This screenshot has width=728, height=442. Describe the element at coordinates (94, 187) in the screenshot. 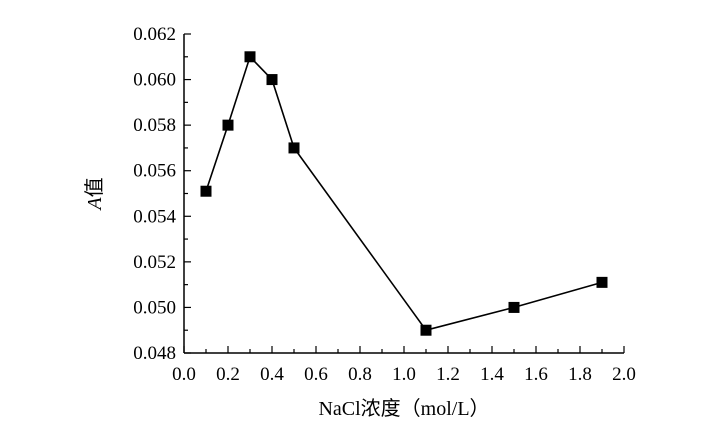

I see `y-axis-title-rest: 值` at that location.